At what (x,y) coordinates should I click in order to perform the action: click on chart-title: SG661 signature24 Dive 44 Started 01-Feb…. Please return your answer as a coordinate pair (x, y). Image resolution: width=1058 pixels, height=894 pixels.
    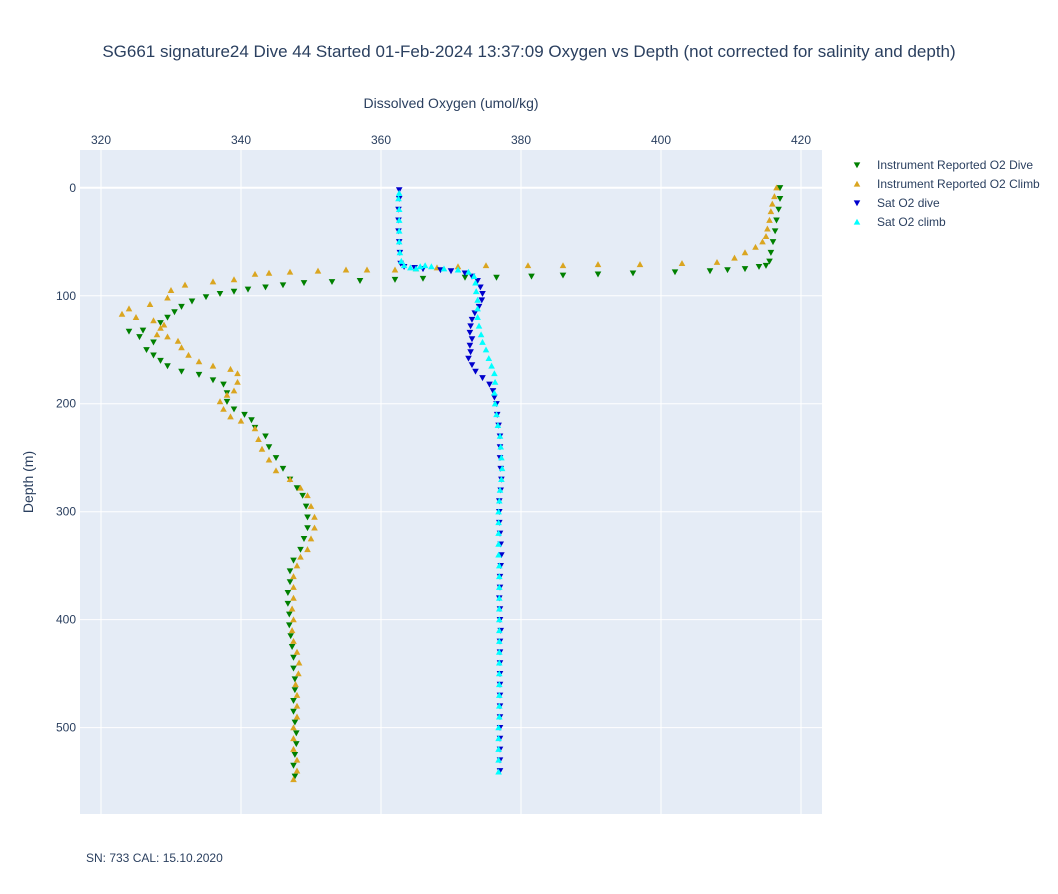
    Looking at the image, I should click on (528, 51).